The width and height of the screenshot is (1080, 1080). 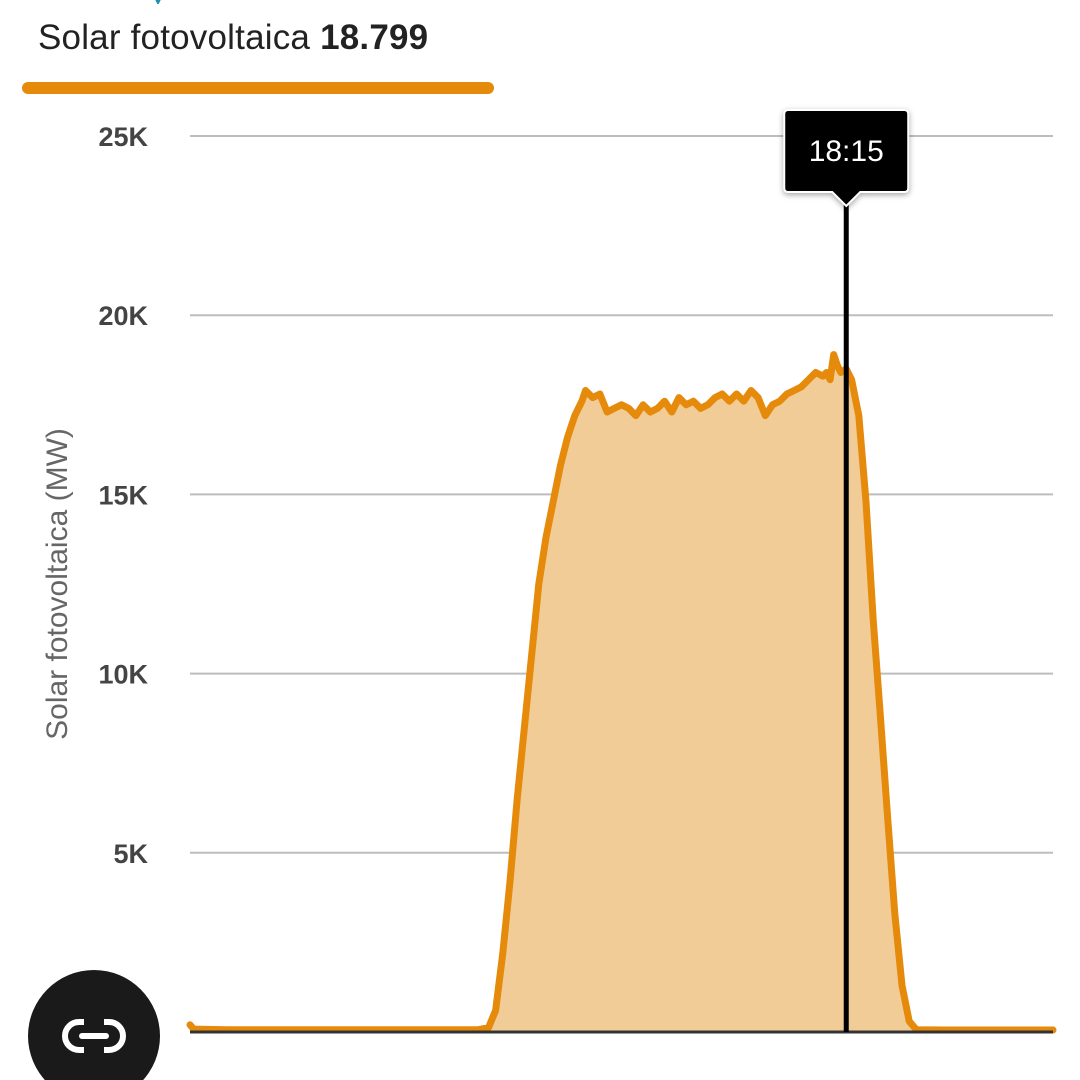 I want to click on tooltip-time-label: 18:15, so click(x=846, y=151).